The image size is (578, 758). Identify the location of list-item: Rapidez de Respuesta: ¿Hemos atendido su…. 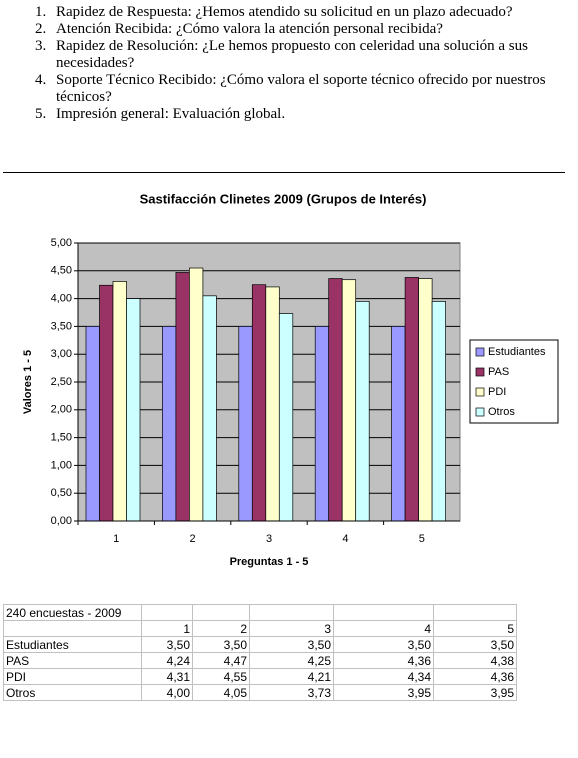
(300, 12).